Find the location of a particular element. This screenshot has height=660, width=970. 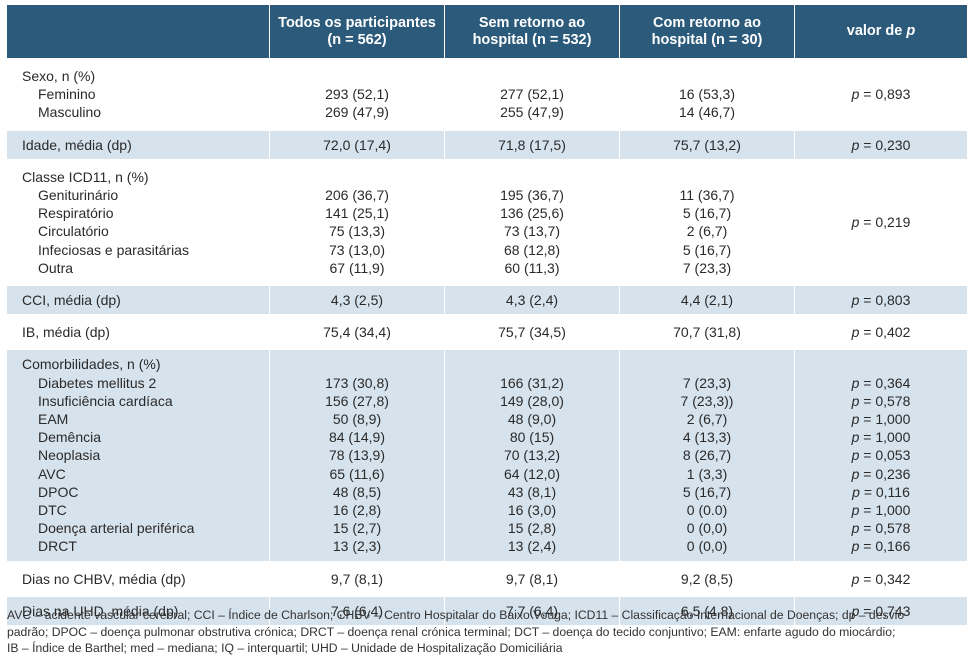

cell-value: 11 (36,7) is located at coordinates (707, 195).